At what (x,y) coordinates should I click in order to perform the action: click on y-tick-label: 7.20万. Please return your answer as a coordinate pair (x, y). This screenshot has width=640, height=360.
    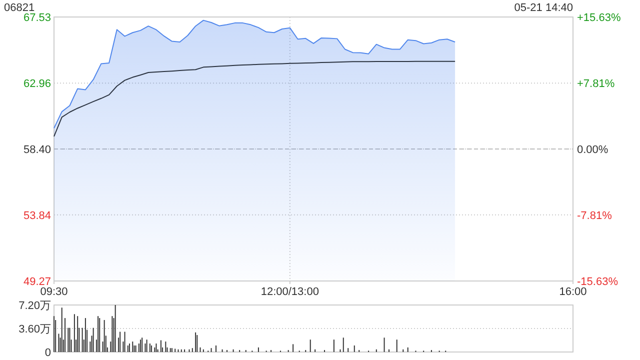
    Looking at the image, I should click on (34, 306).